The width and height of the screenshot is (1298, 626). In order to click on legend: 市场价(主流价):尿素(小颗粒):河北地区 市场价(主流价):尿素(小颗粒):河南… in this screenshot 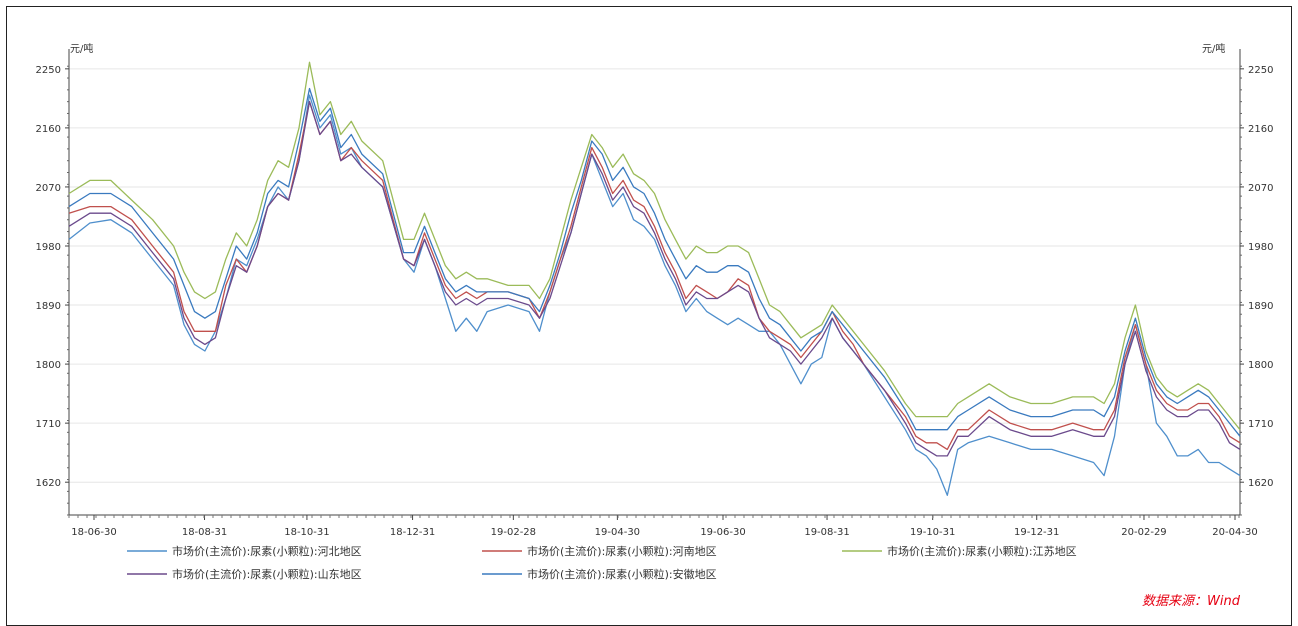, I will do `click(602, 562)`.